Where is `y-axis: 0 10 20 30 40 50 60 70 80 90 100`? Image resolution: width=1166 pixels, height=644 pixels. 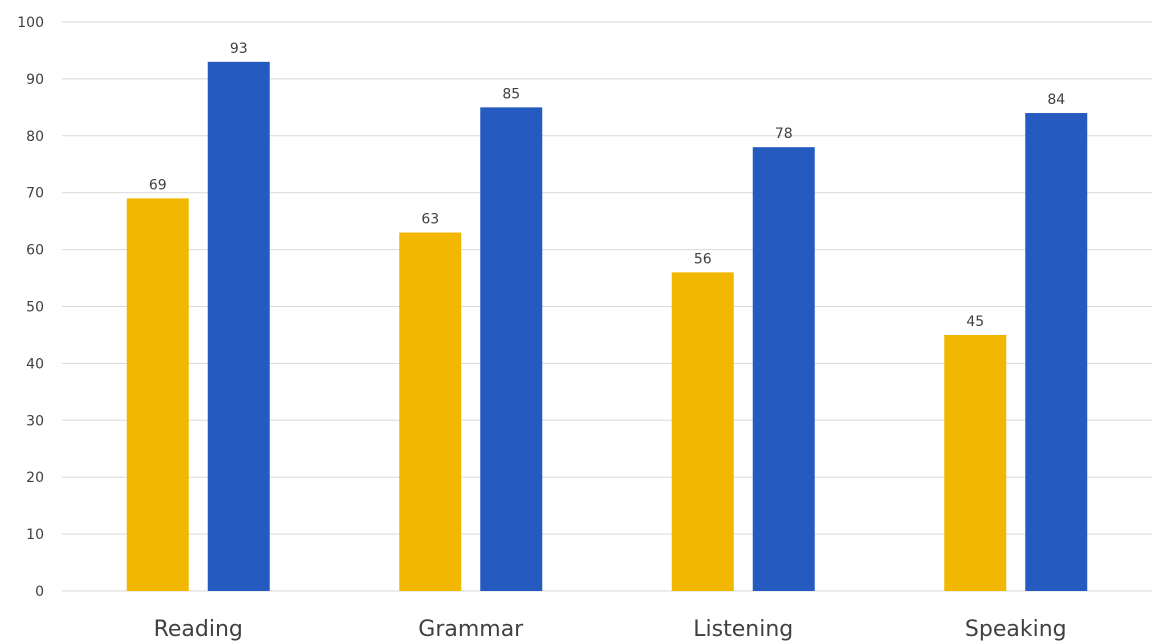 y-axis: 0 10 20 30 40 50 60 70 80 90 100 is located at coordinates (30, 307).